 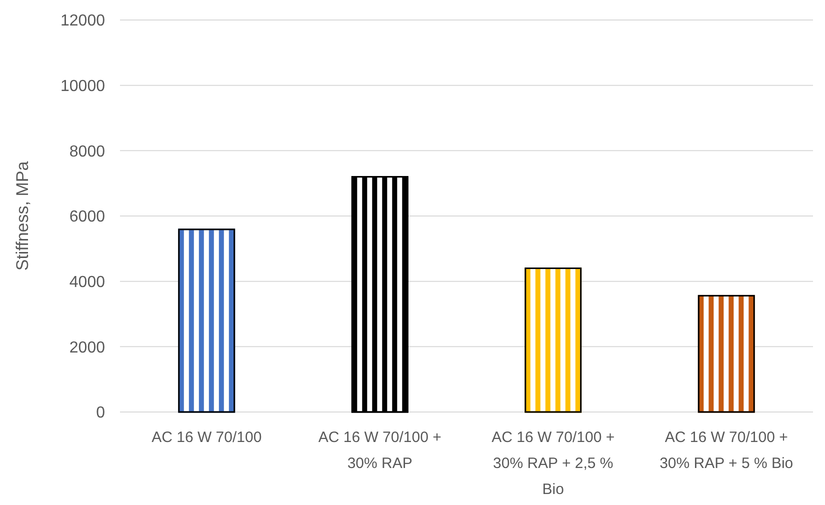 What do you see at coordinates (87, 282) in the screenshot?
I see `y-tick-label: 4000` at bounding box center [87, 282].